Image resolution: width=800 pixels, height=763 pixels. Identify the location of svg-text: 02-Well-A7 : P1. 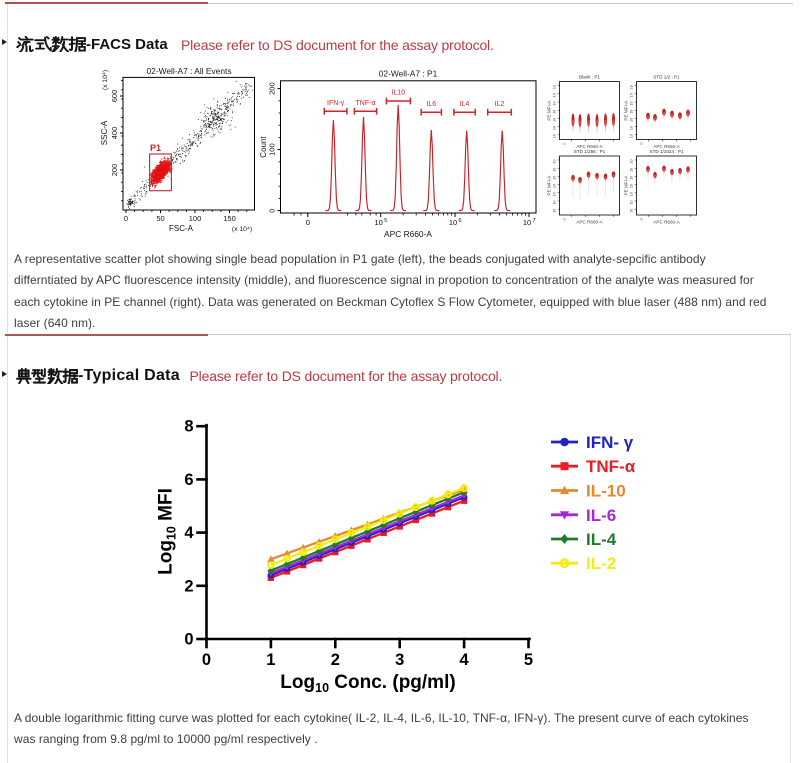
(408, 74).